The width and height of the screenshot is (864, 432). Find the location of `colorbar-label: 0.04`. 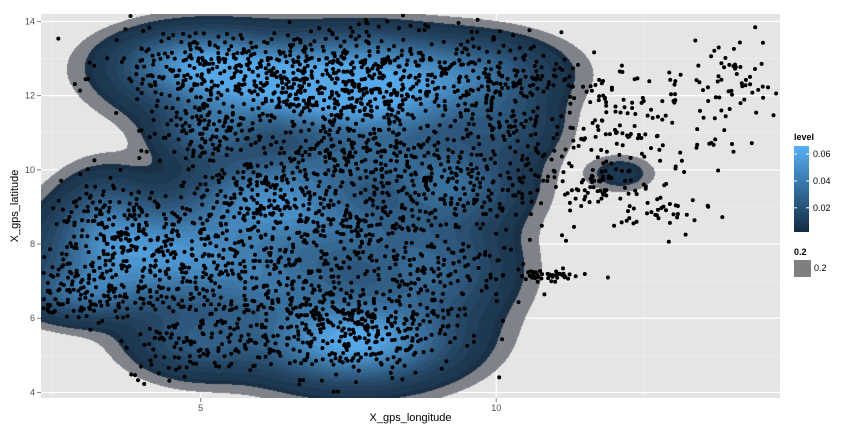

colorbar-label: 0.04 is located at coordinates (822, 181).